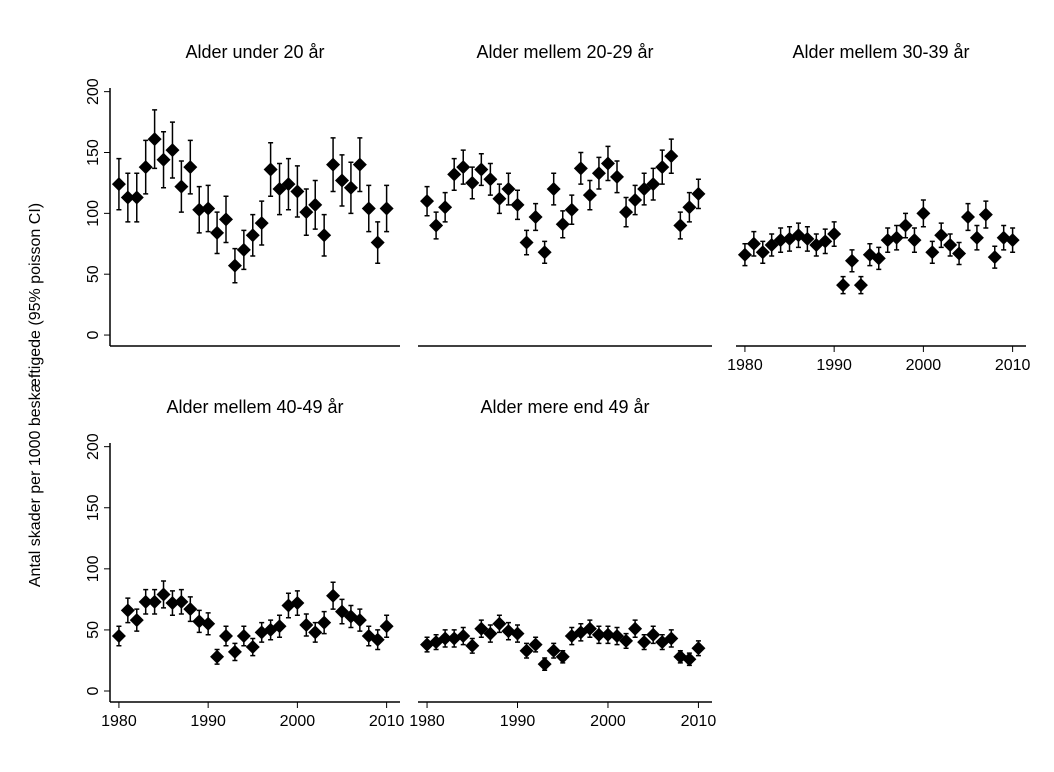 Image resolution: width=1054 pixels, height=772 pixels. I want to click on y-tick-label: 50, so click(93, 630).